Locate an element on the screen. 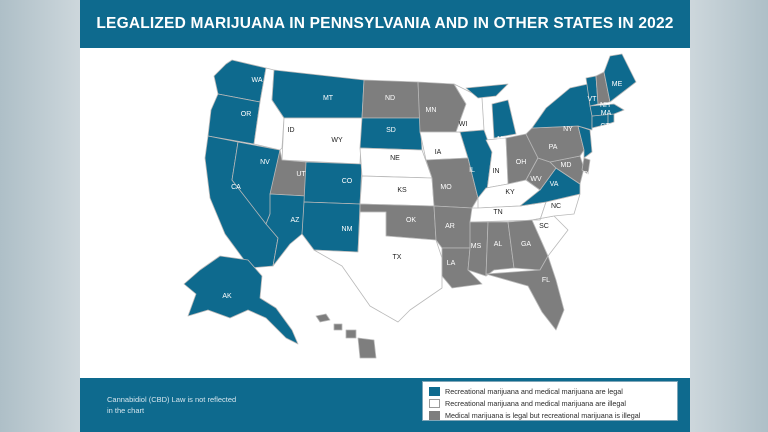 The image size is (768, 432). state-label-sd: SD is located at coordinates (391, 130).